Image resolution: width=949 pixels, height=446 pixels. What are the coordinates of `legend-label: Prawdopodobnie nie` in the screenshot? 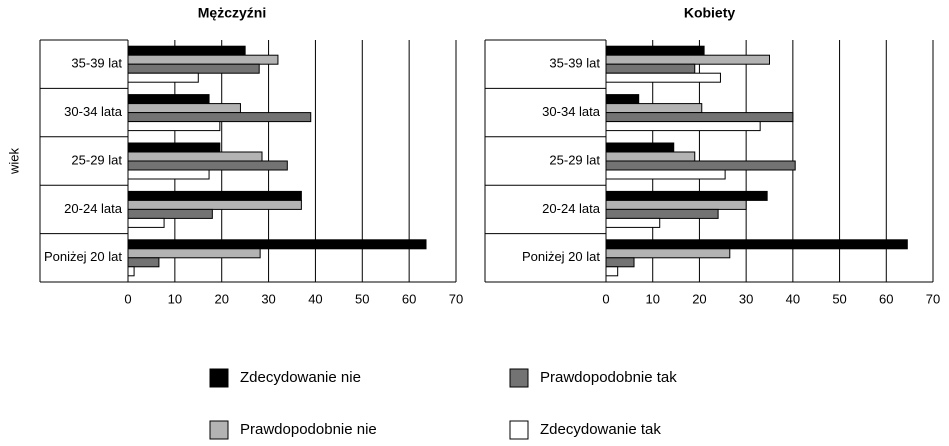 It's located at (308, 429).